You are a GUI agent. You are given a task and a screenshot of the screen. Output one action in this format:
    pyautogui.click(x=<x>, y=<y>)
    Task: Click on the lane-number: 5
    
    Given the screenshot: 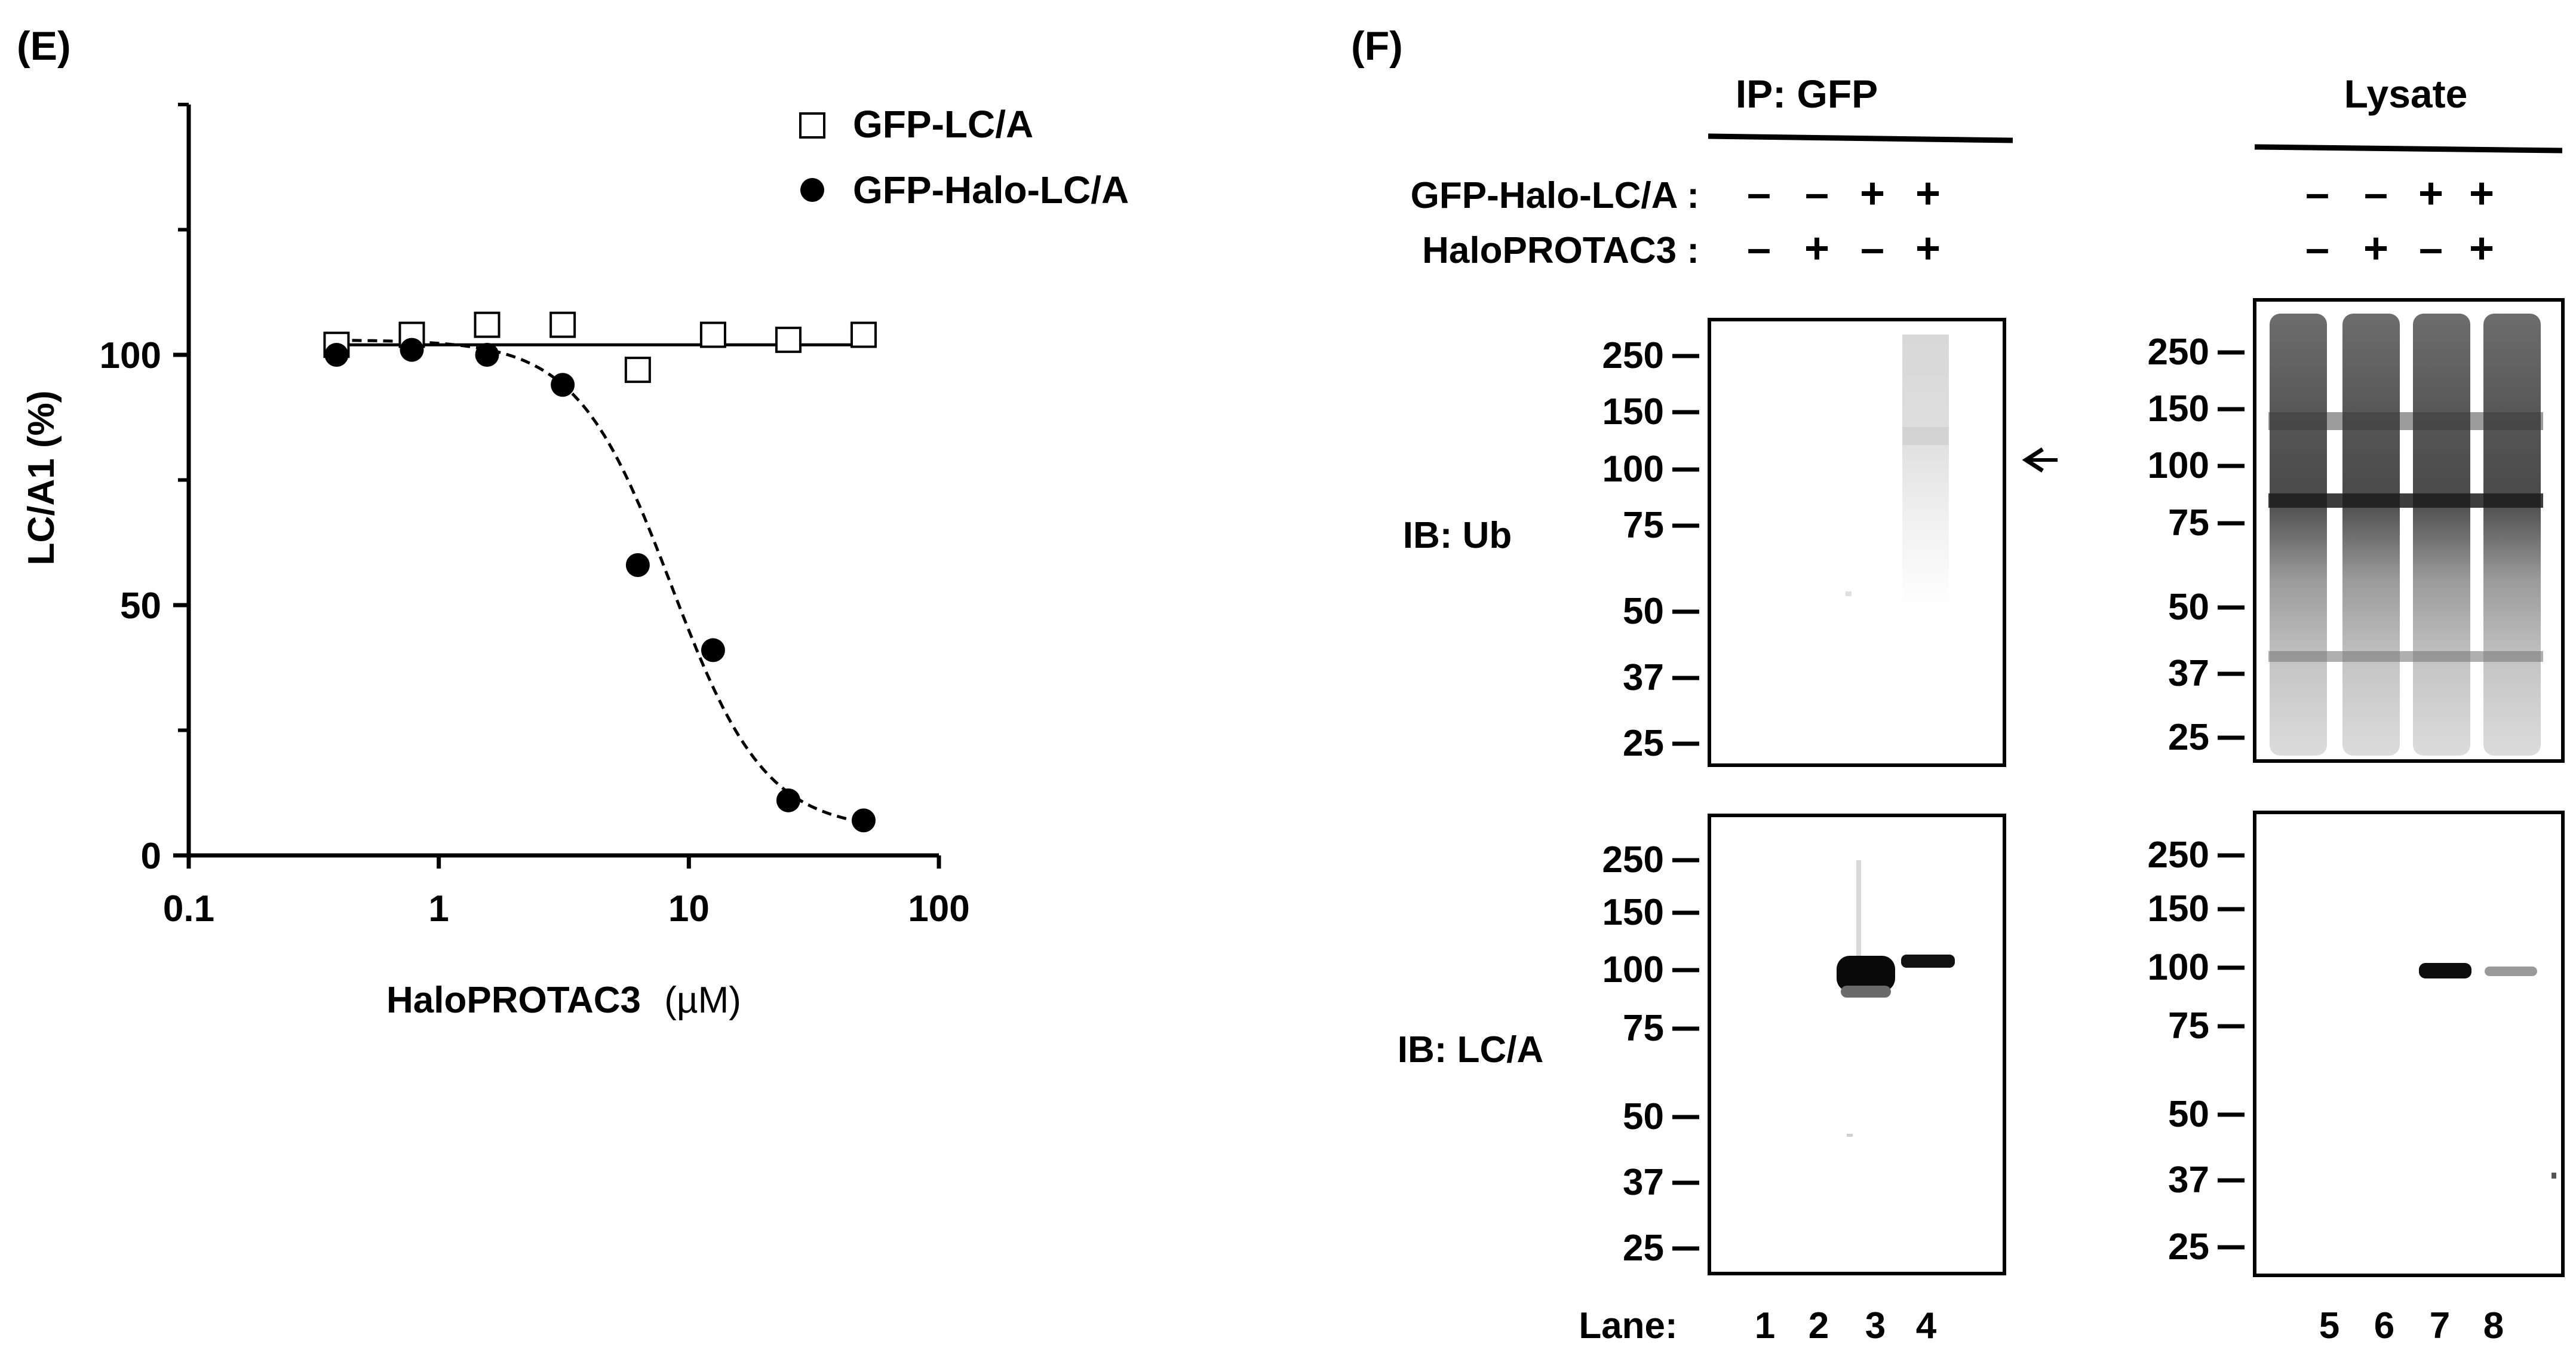 What is the action you would take?
    pyautogui.click(x=2329, y=1325)
    